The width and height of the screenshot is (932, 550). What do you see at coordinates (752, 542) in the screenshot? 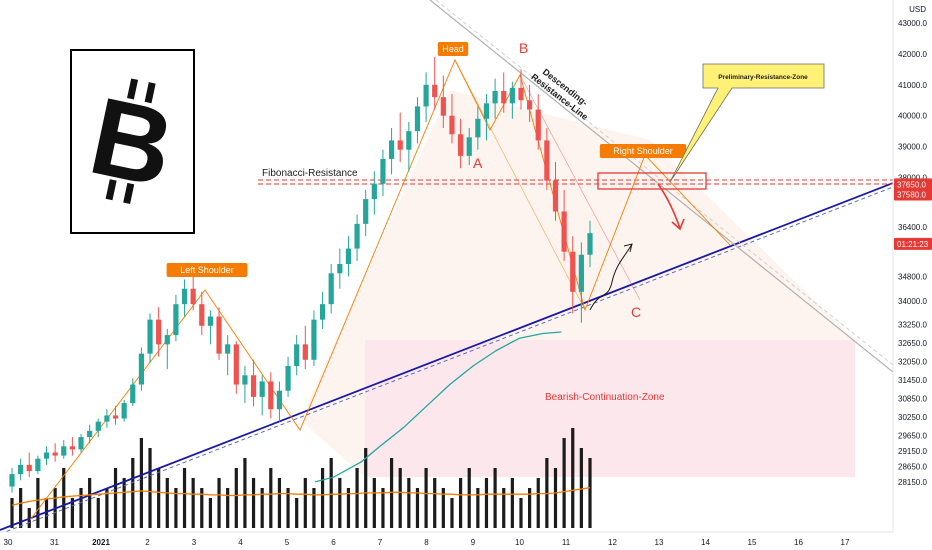
I see `date-tick-label: 15` at bounding box center [752, 542].